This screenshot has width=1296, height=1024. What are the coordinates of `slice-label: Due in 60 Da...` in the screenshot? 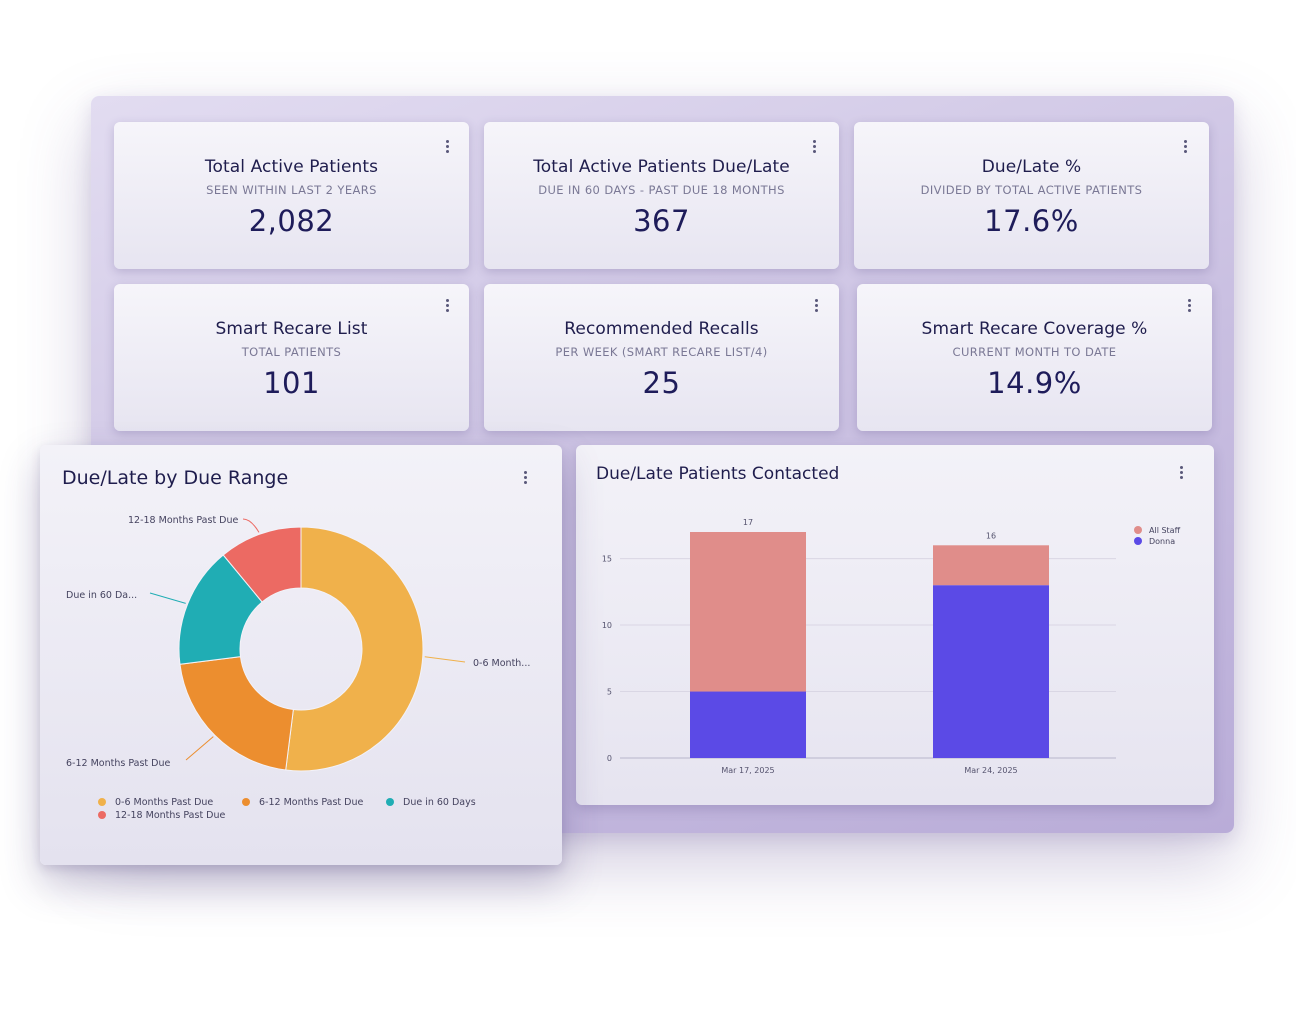 It's located at (101, 595).